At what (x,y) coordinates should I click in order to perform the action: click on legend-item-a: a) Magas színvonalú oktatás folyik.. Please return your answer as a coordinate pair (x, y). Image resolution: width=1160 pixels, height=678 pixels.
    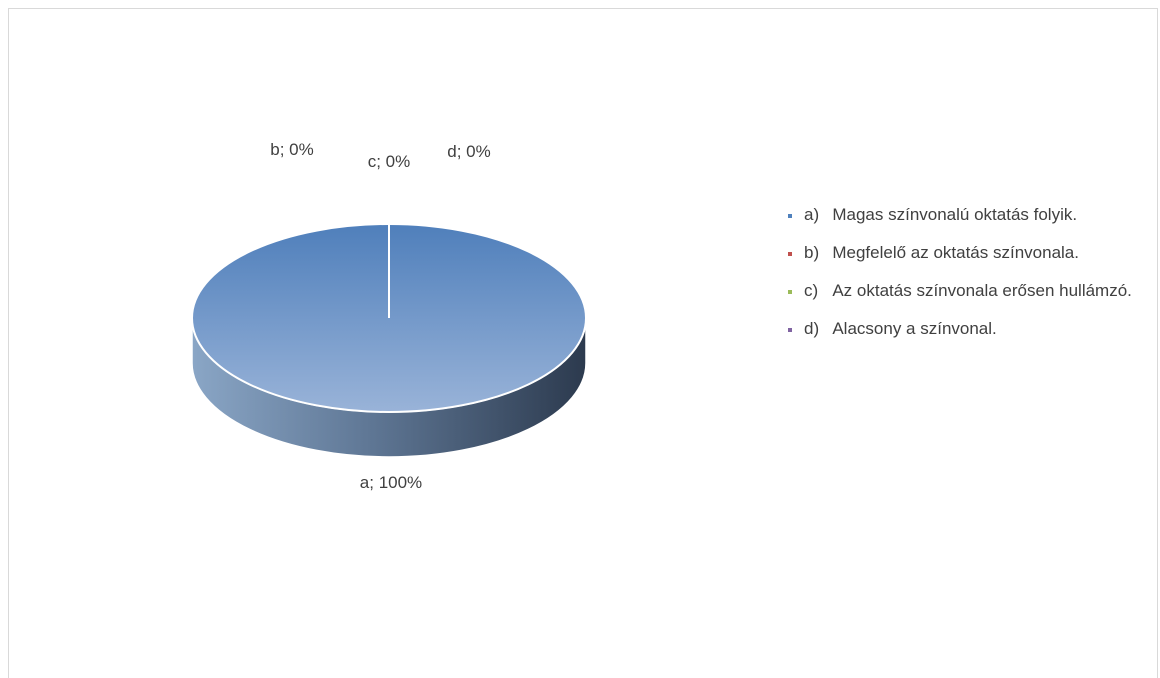
    Looking at the image, I should click on (965, 215).